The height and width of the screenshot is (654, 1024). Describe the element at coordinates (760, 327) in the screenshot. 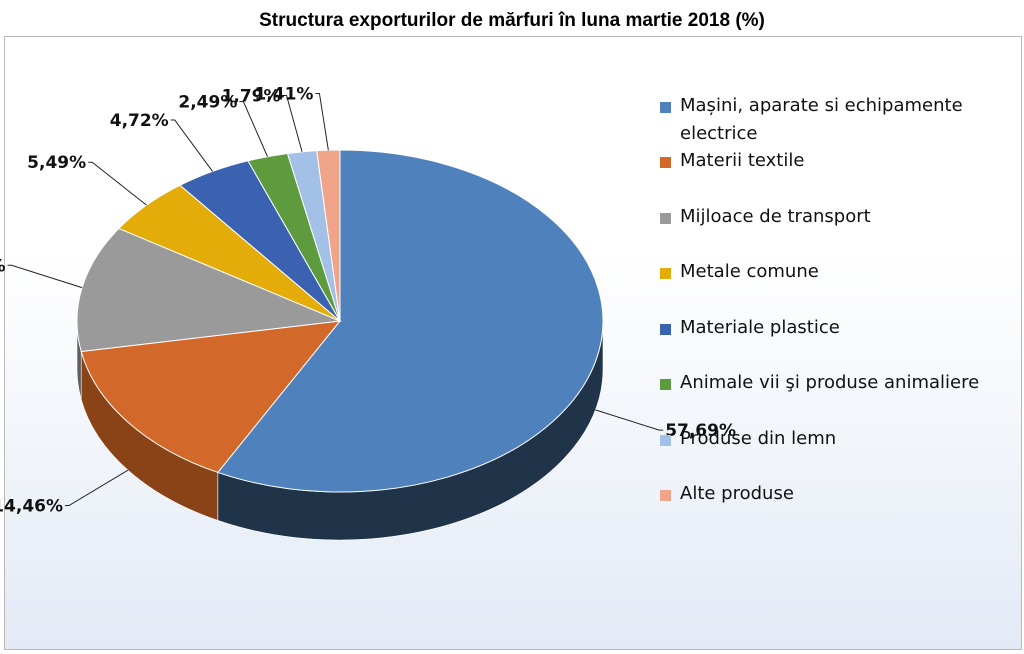

I see `legend-label: Materiale plastice` at that location.